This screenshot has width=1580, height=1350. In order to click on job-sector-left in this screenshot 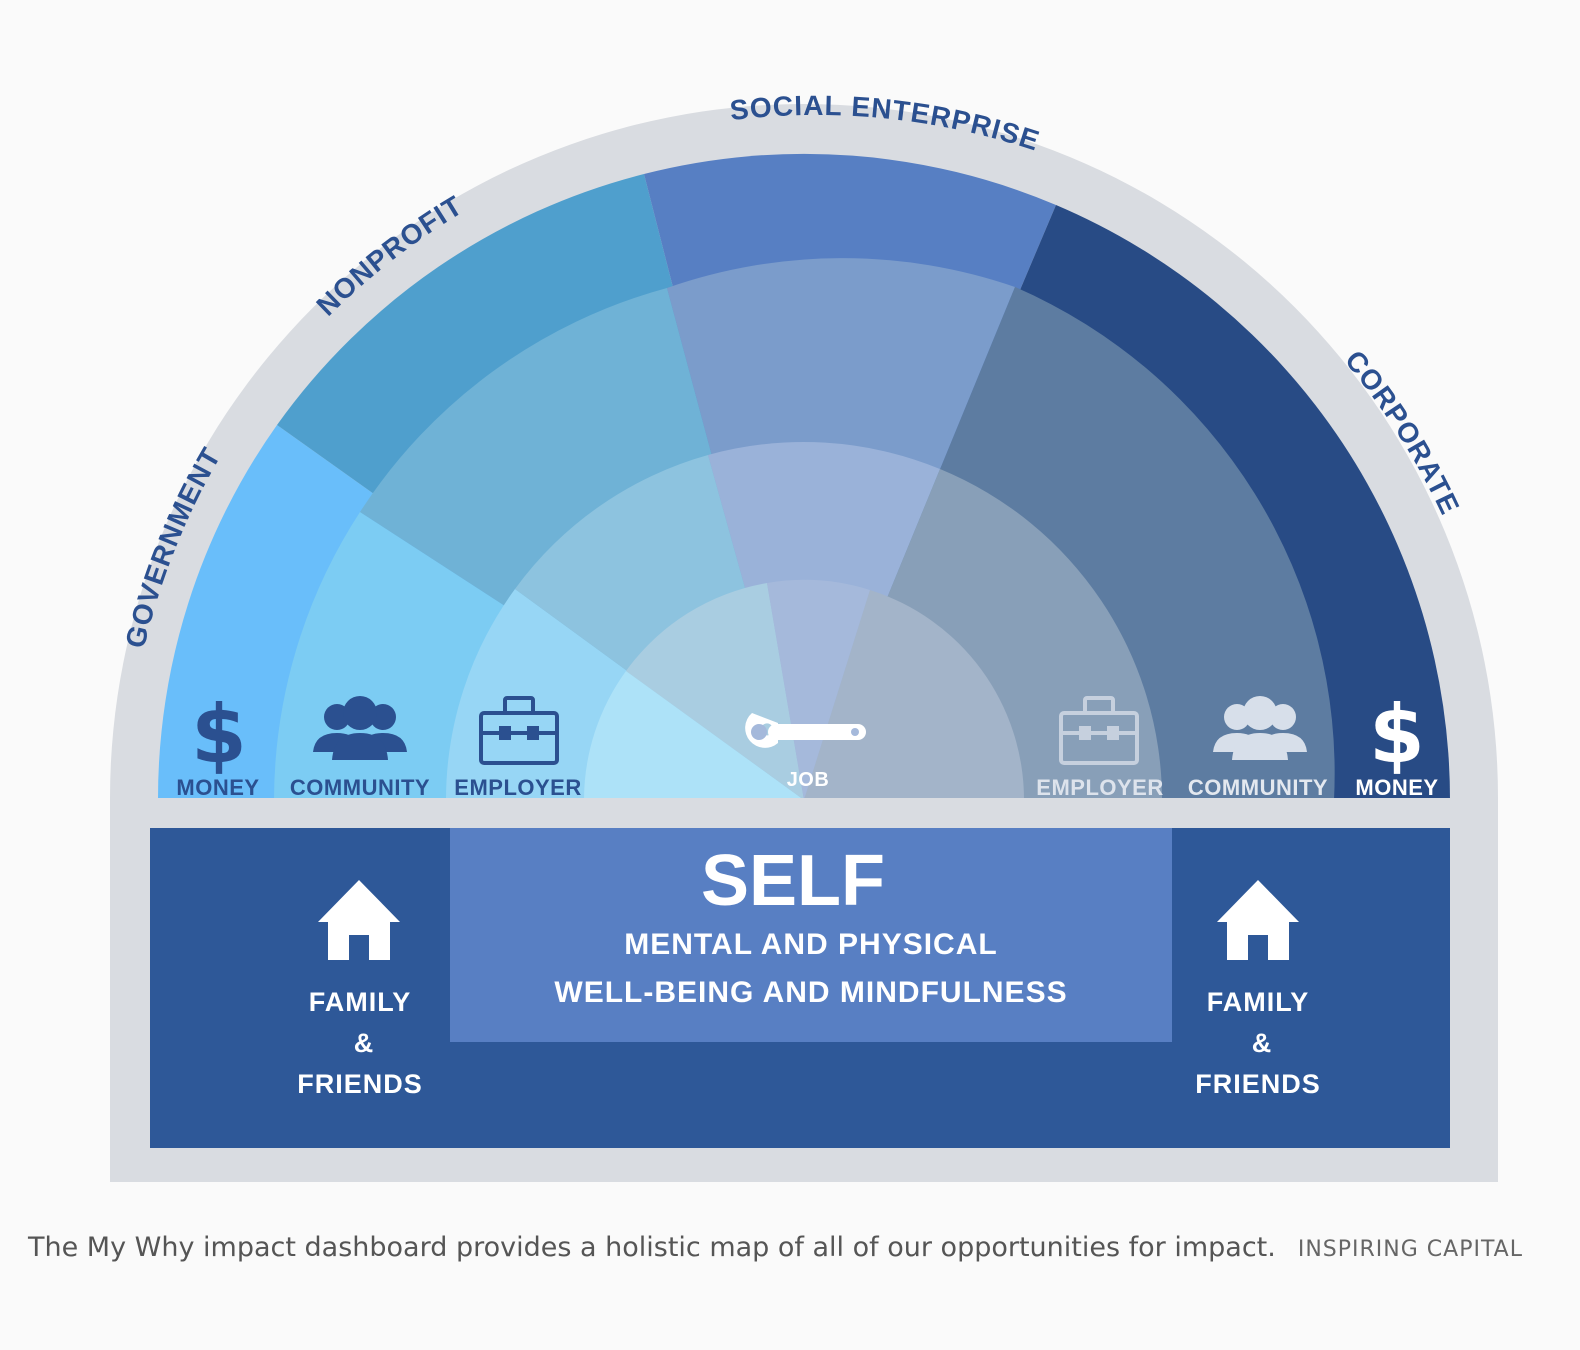, I will do `click(694, 735)`.